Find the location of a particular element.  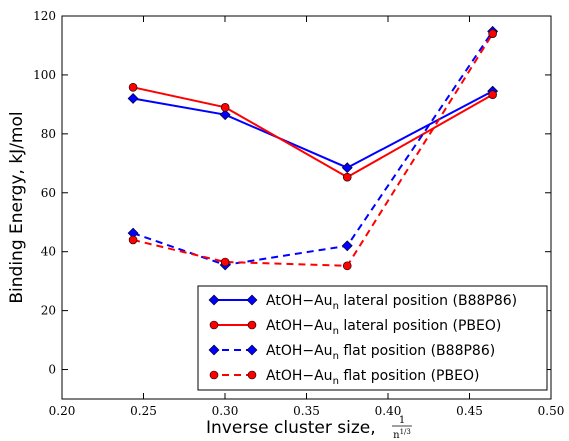

x-tick-label: 0.50 is located at coordinates (551, 411).